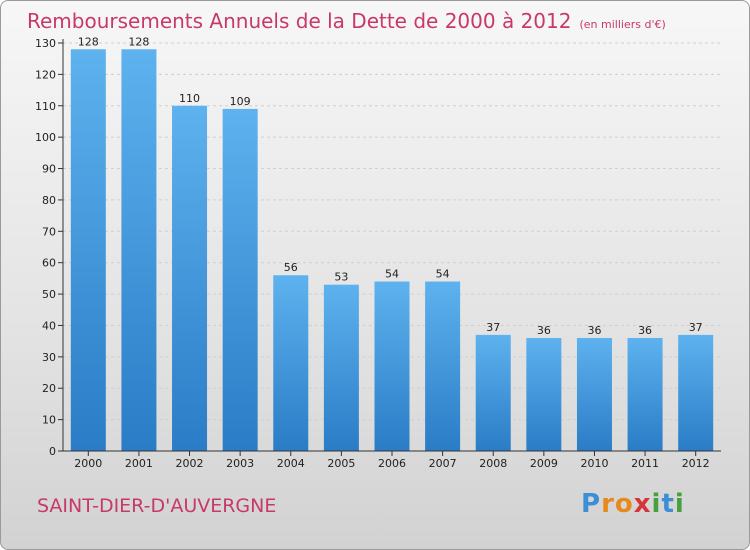 This screenshot has height=550, width=750. I want to click on proxiti-logo: Proxiti, so click(633, 504).